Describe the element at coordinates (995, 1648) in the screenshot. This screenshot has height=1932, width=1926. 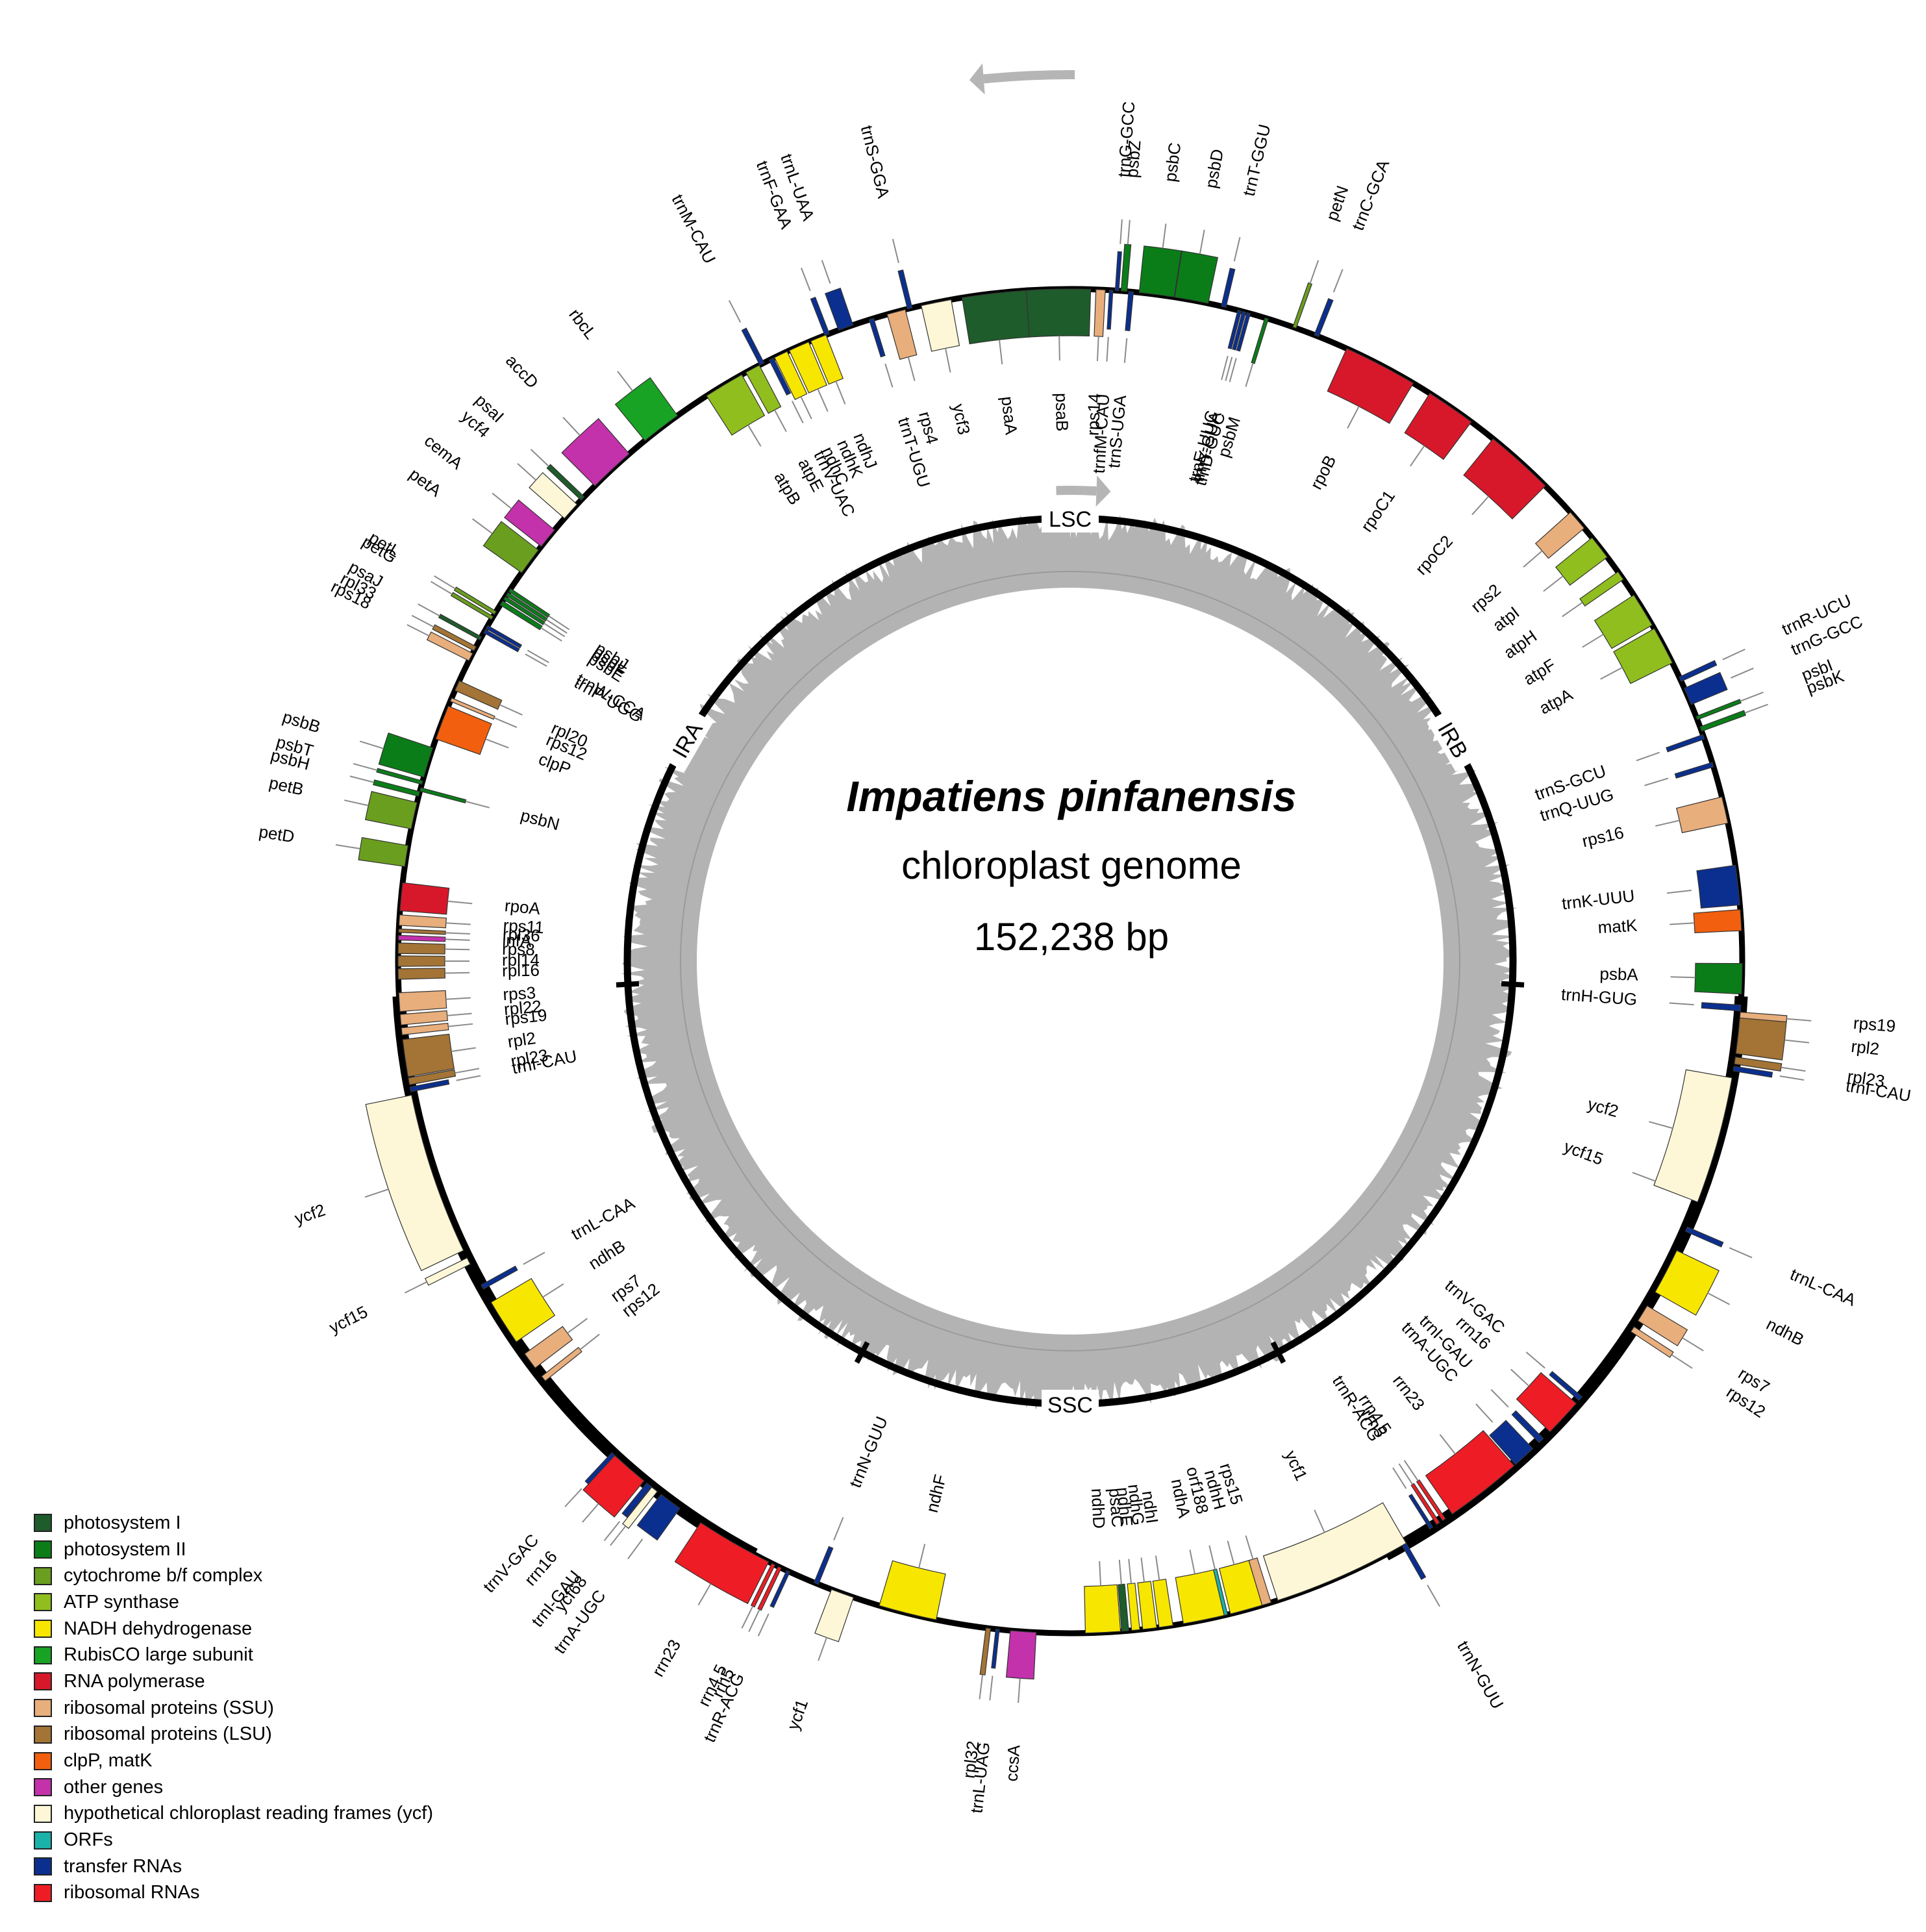
I see `gene-block-trnl-uag` at that location.